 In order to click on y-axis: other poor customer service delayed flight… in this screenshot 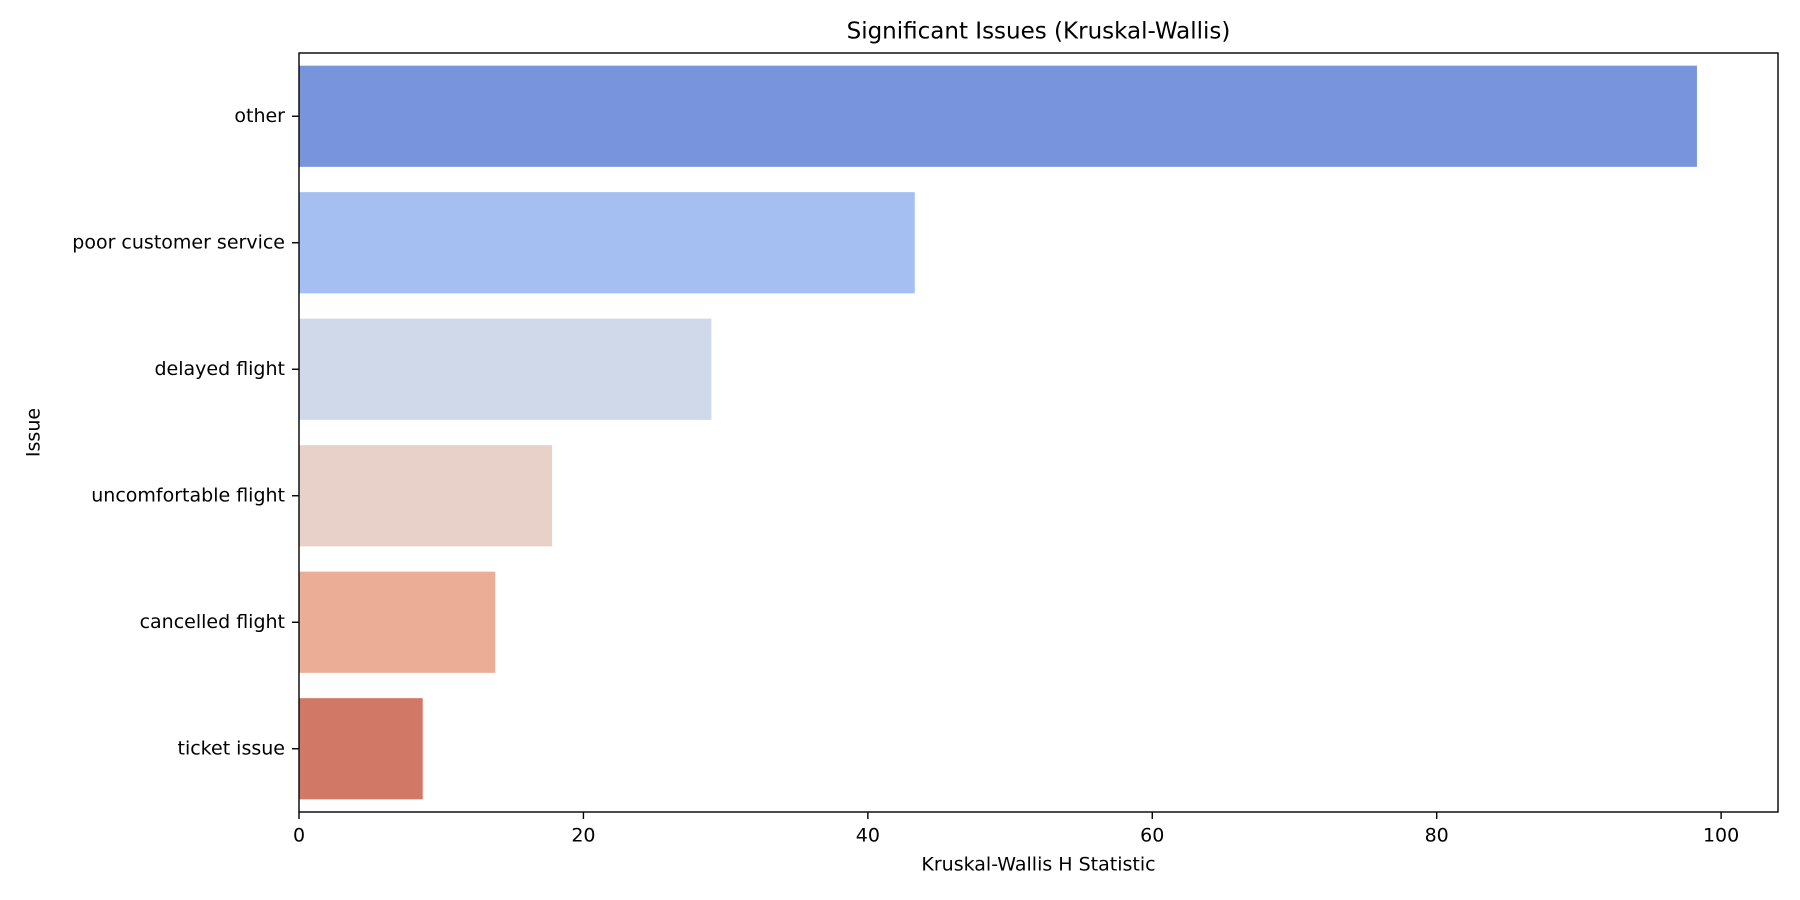, I will do `click(185, 432)`.